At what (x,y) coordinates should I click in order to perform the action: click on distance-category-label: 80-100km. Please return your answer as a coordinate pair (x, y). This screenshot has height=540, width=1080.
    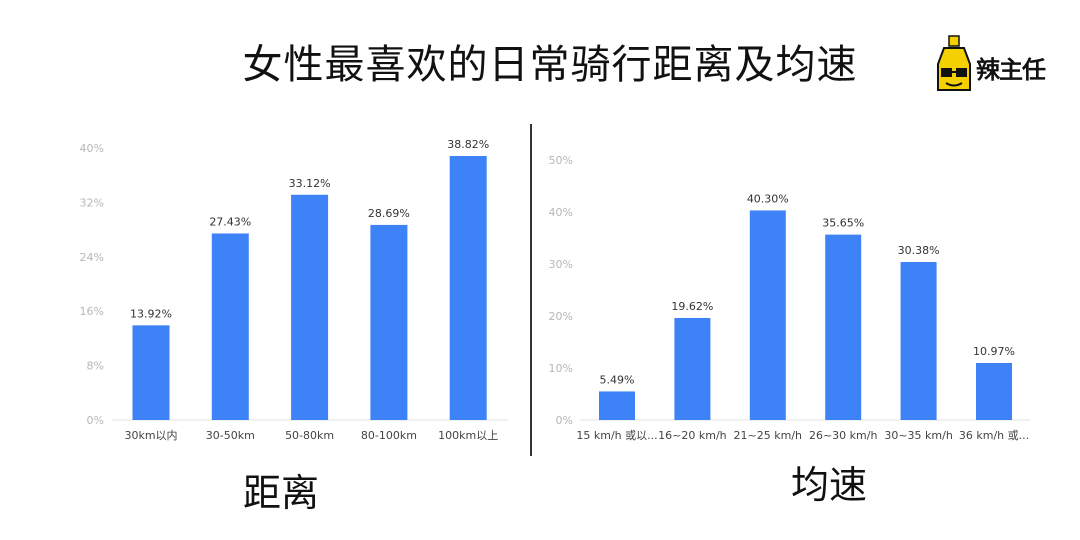
    Looking at the image, I should click on (389, 435).